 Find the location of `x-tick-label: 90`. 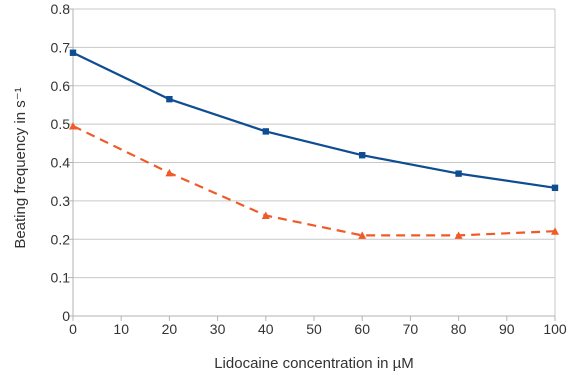

x-tick-label: 90 is located at coordinates (507, 329).